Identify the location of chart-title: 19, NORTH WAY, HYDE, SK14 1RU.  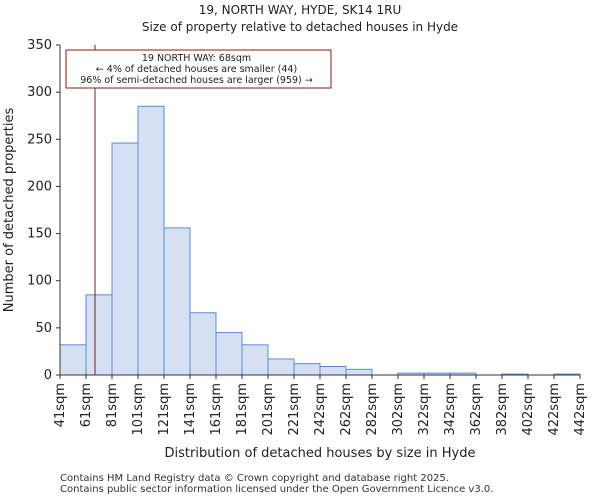
(300, 10).